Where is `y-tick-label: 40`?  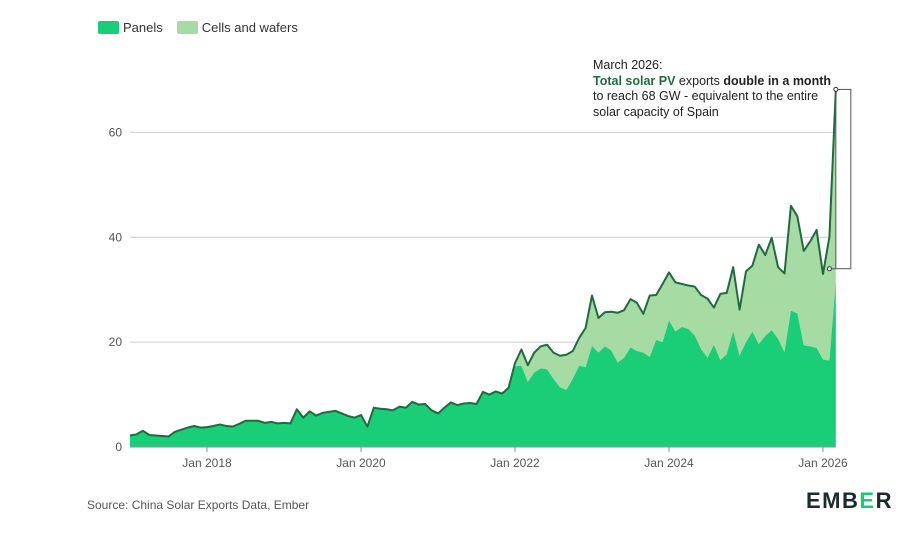 y-tick-label: 40 is located at coordinates (116, 237).